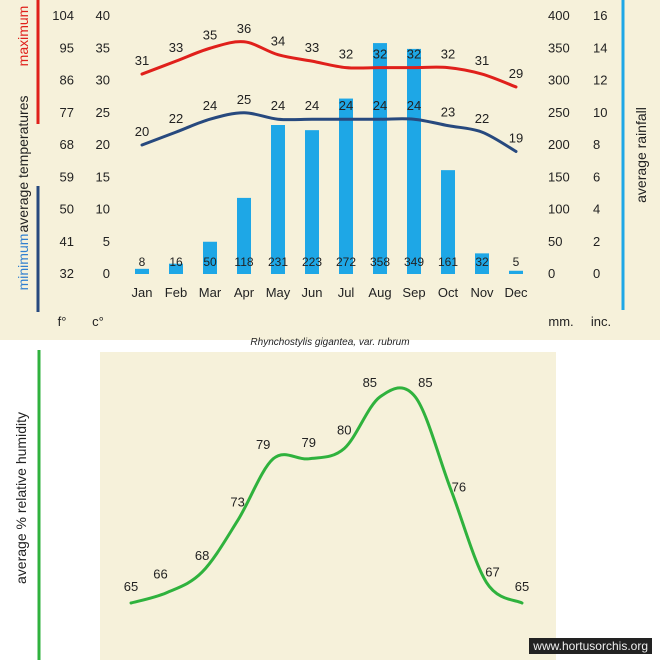 Image resolution: width=660 pixels, height=660 pixels. What do you see at coordinates (210, 262) in the screenshot?
I see `rainfall-value-label: 50` at bounding box center [210, 262].